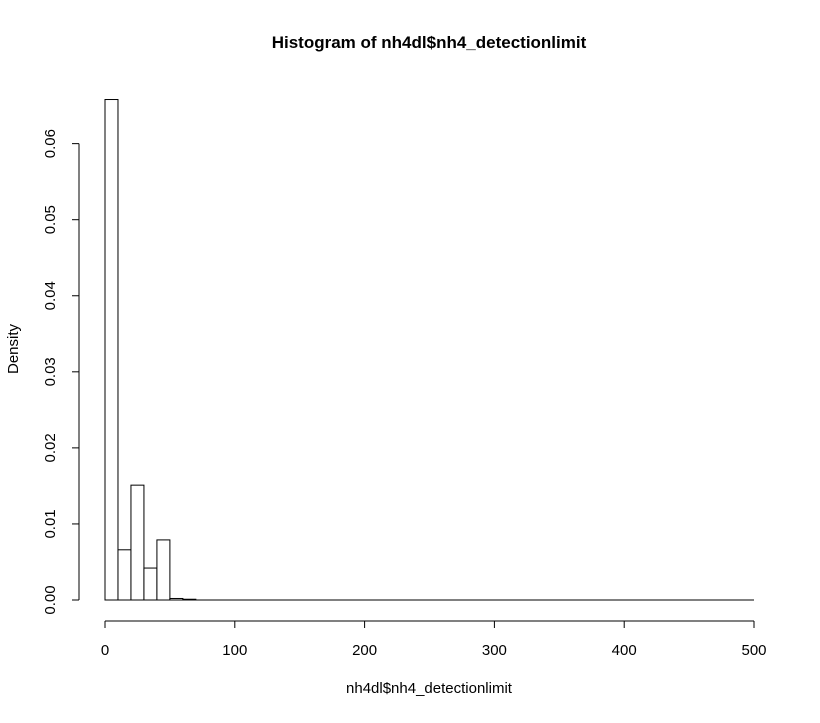 The height and width of the screenshot is (723, 820). Describe the element at coordinates (50, 295) in the screenshot. I see `y-tick-label: 0.04` at that location.